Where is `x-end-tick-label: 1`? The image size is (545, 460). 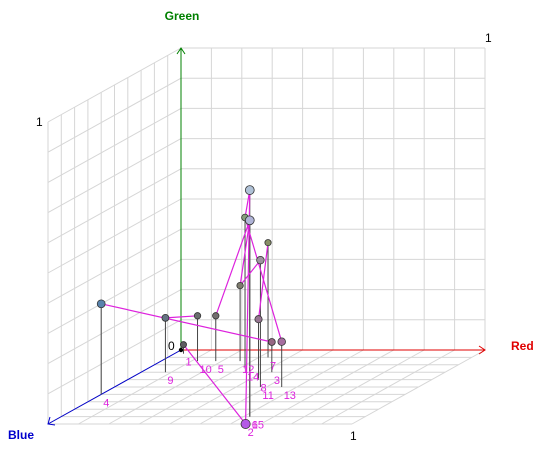 x-end-tick-label: 1 is located at coordinates (488, 38).